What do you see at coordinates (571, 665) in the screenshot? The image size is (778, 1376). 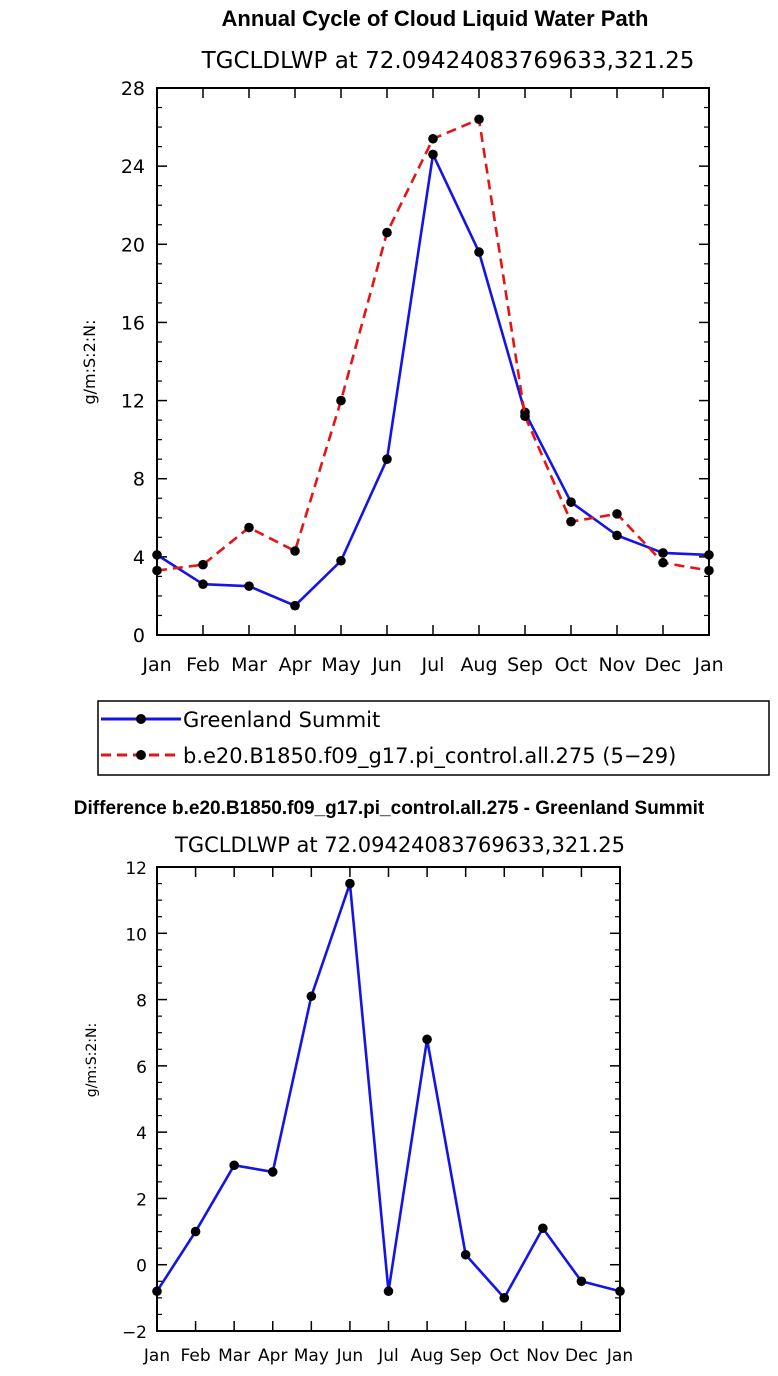 I see `chart-1-x-tick-label: Oct` at bounding box center [571, 665].